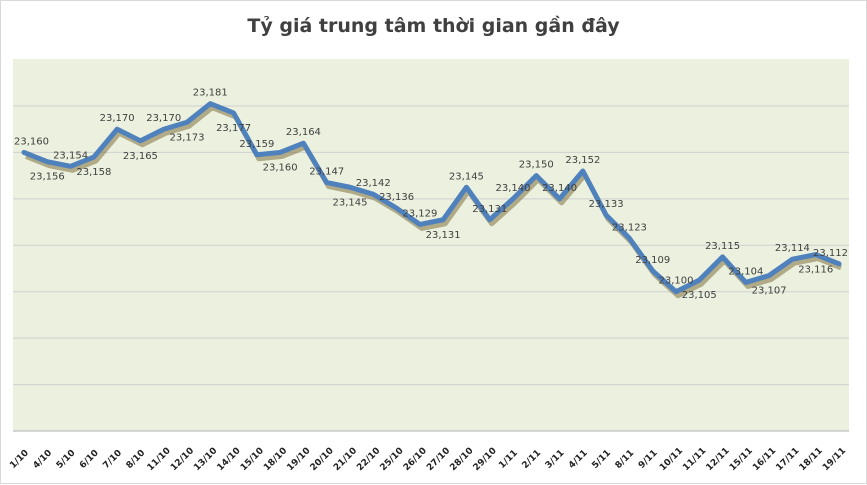 Image resolution: width=867 pixels, height=485 pixels. What do you see at coordinates (443, 235) in the screenshot?
I see `data-label: 23,131` at bounding box center [443, 235].